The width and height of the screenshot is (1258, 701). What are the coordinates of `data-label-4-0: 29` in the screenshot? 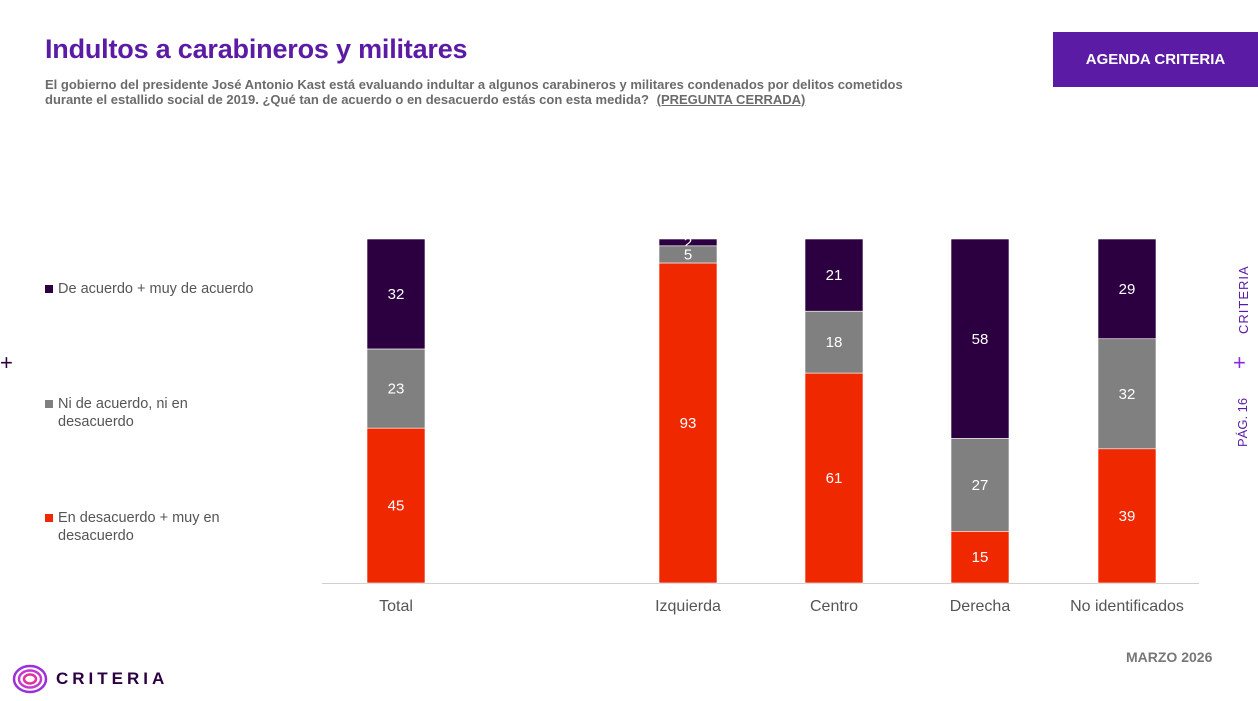 It's located at (1127, 289).